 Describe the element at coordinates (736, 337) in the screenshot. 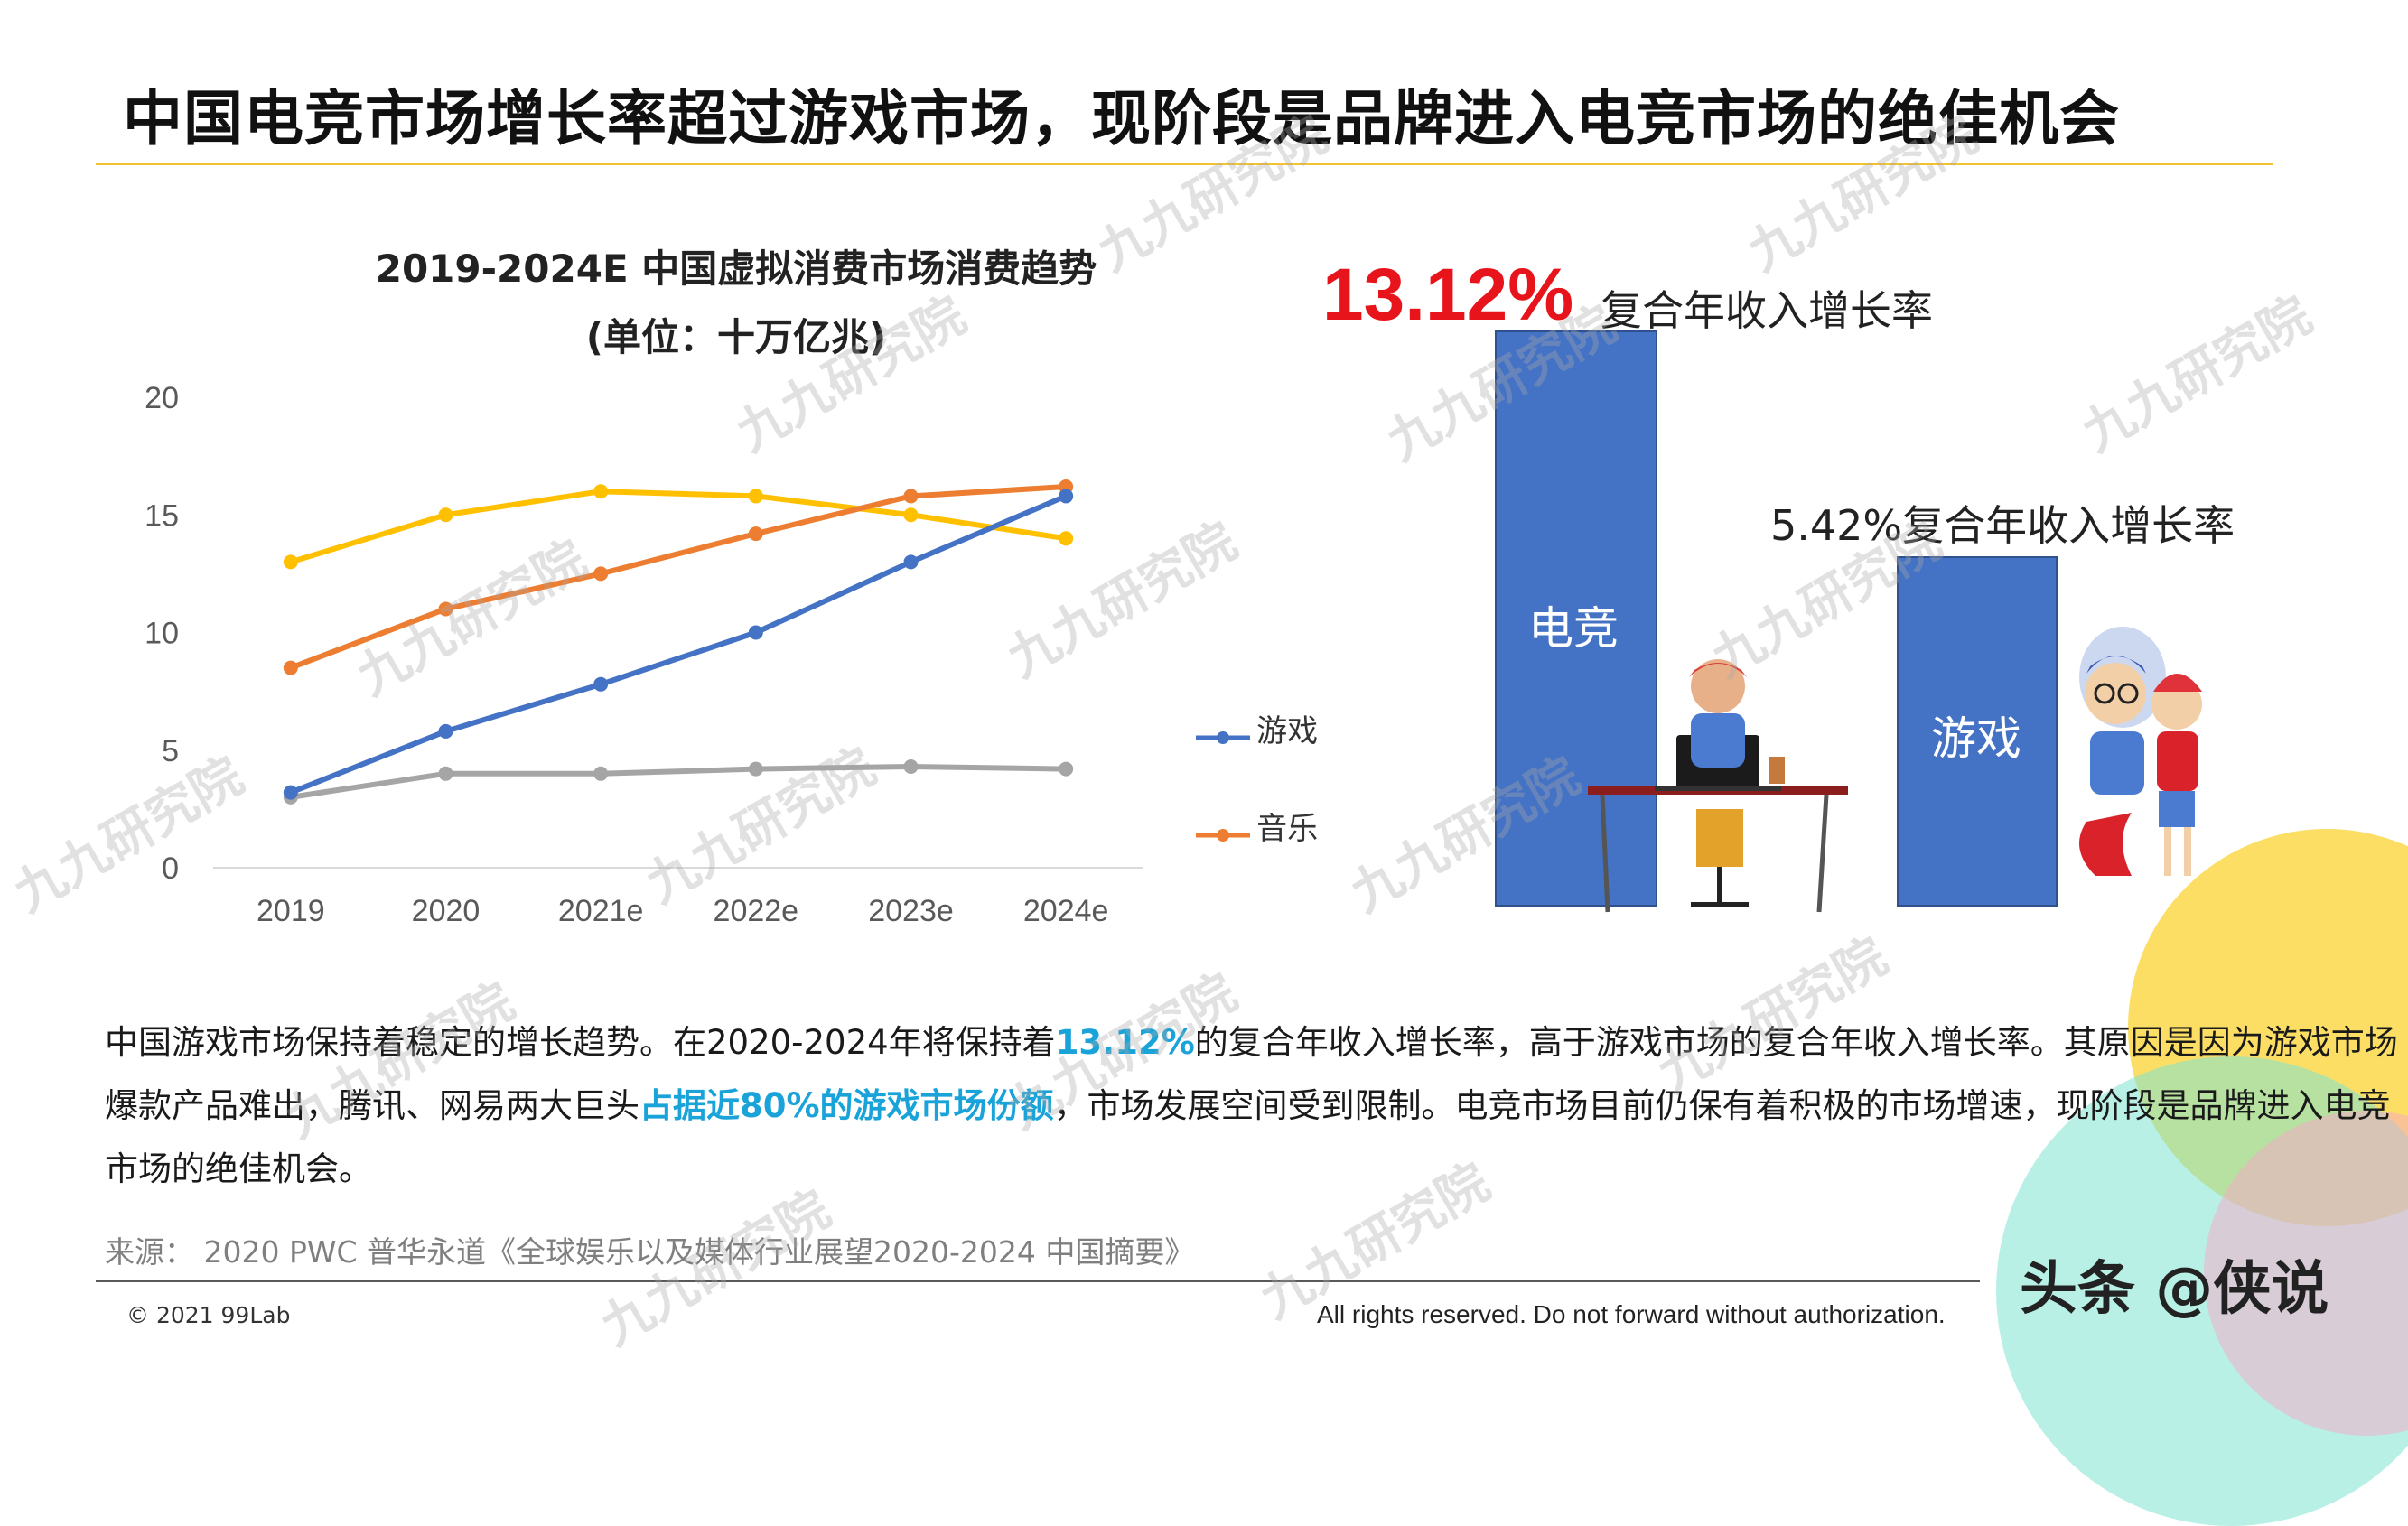

I see `line-chart-subtitle: (单位：十万亿兆)` at that location.